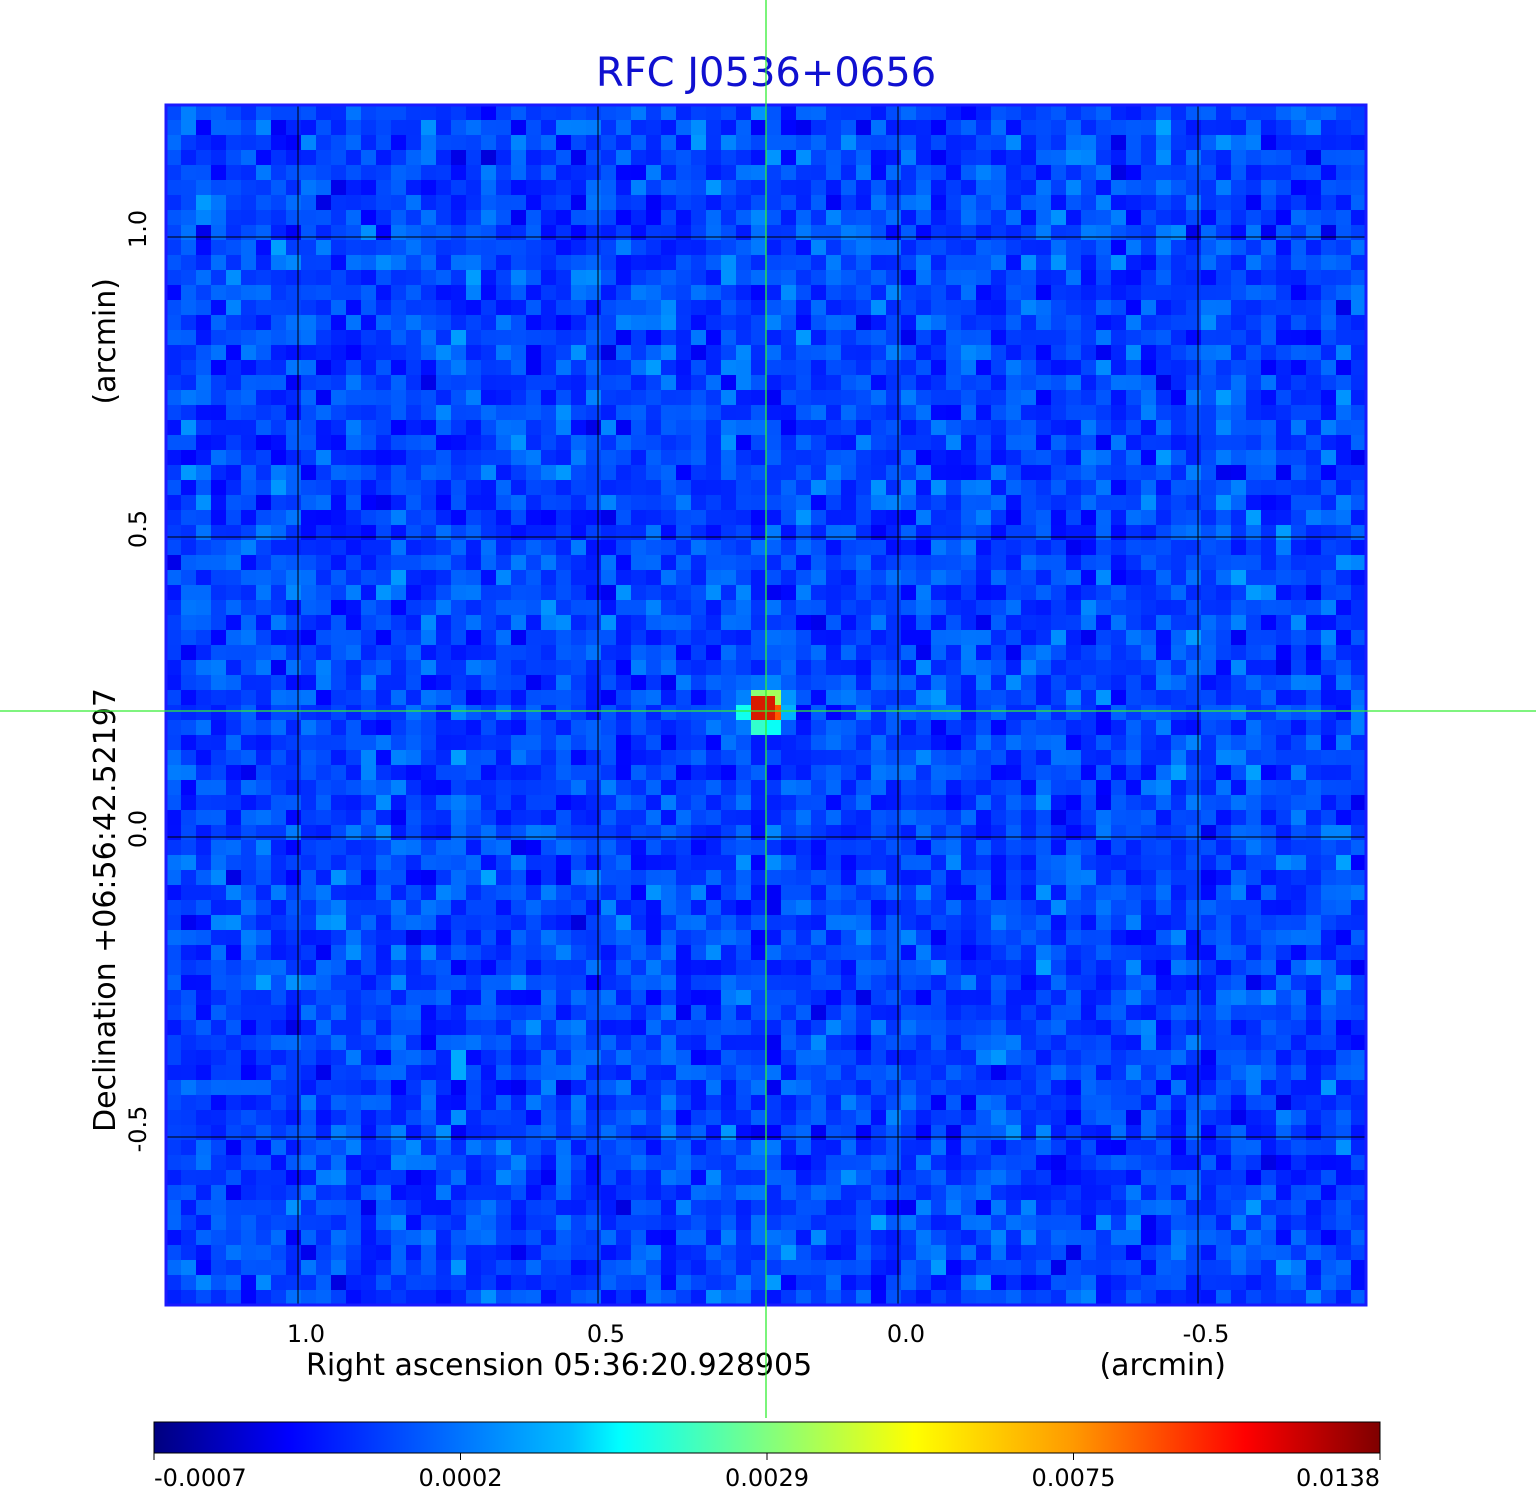  I want to click on colorbar-ticks: -0.0007 0.0002 0.0029 0.0075 0.0138, so click(767, 1472).